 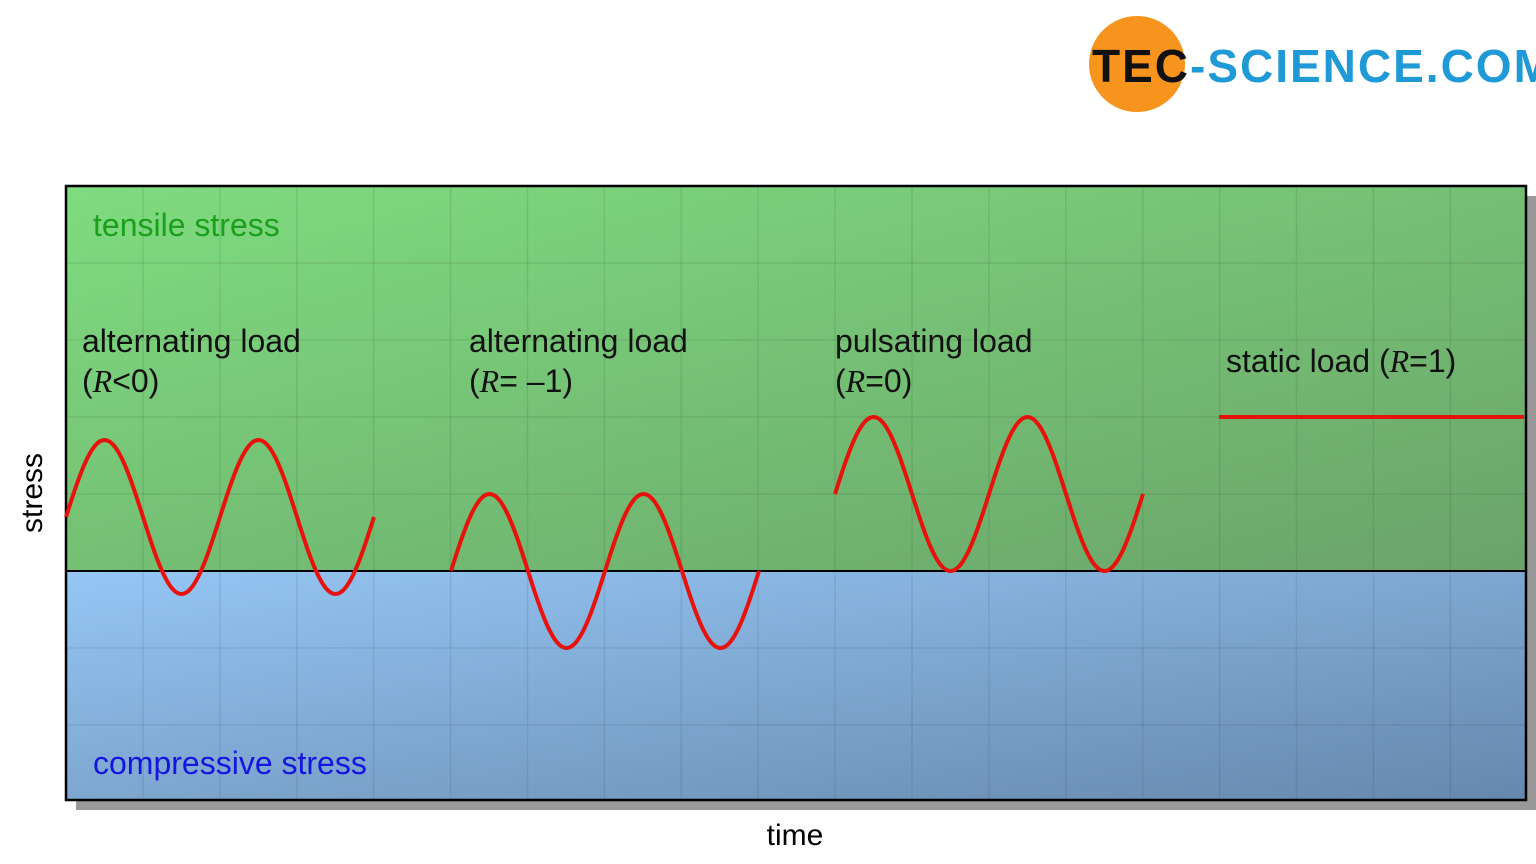 What do you see at coordinates (135, 381) in the screenshot?
I see `label-part: <0)` at bounding box center [135, 381].